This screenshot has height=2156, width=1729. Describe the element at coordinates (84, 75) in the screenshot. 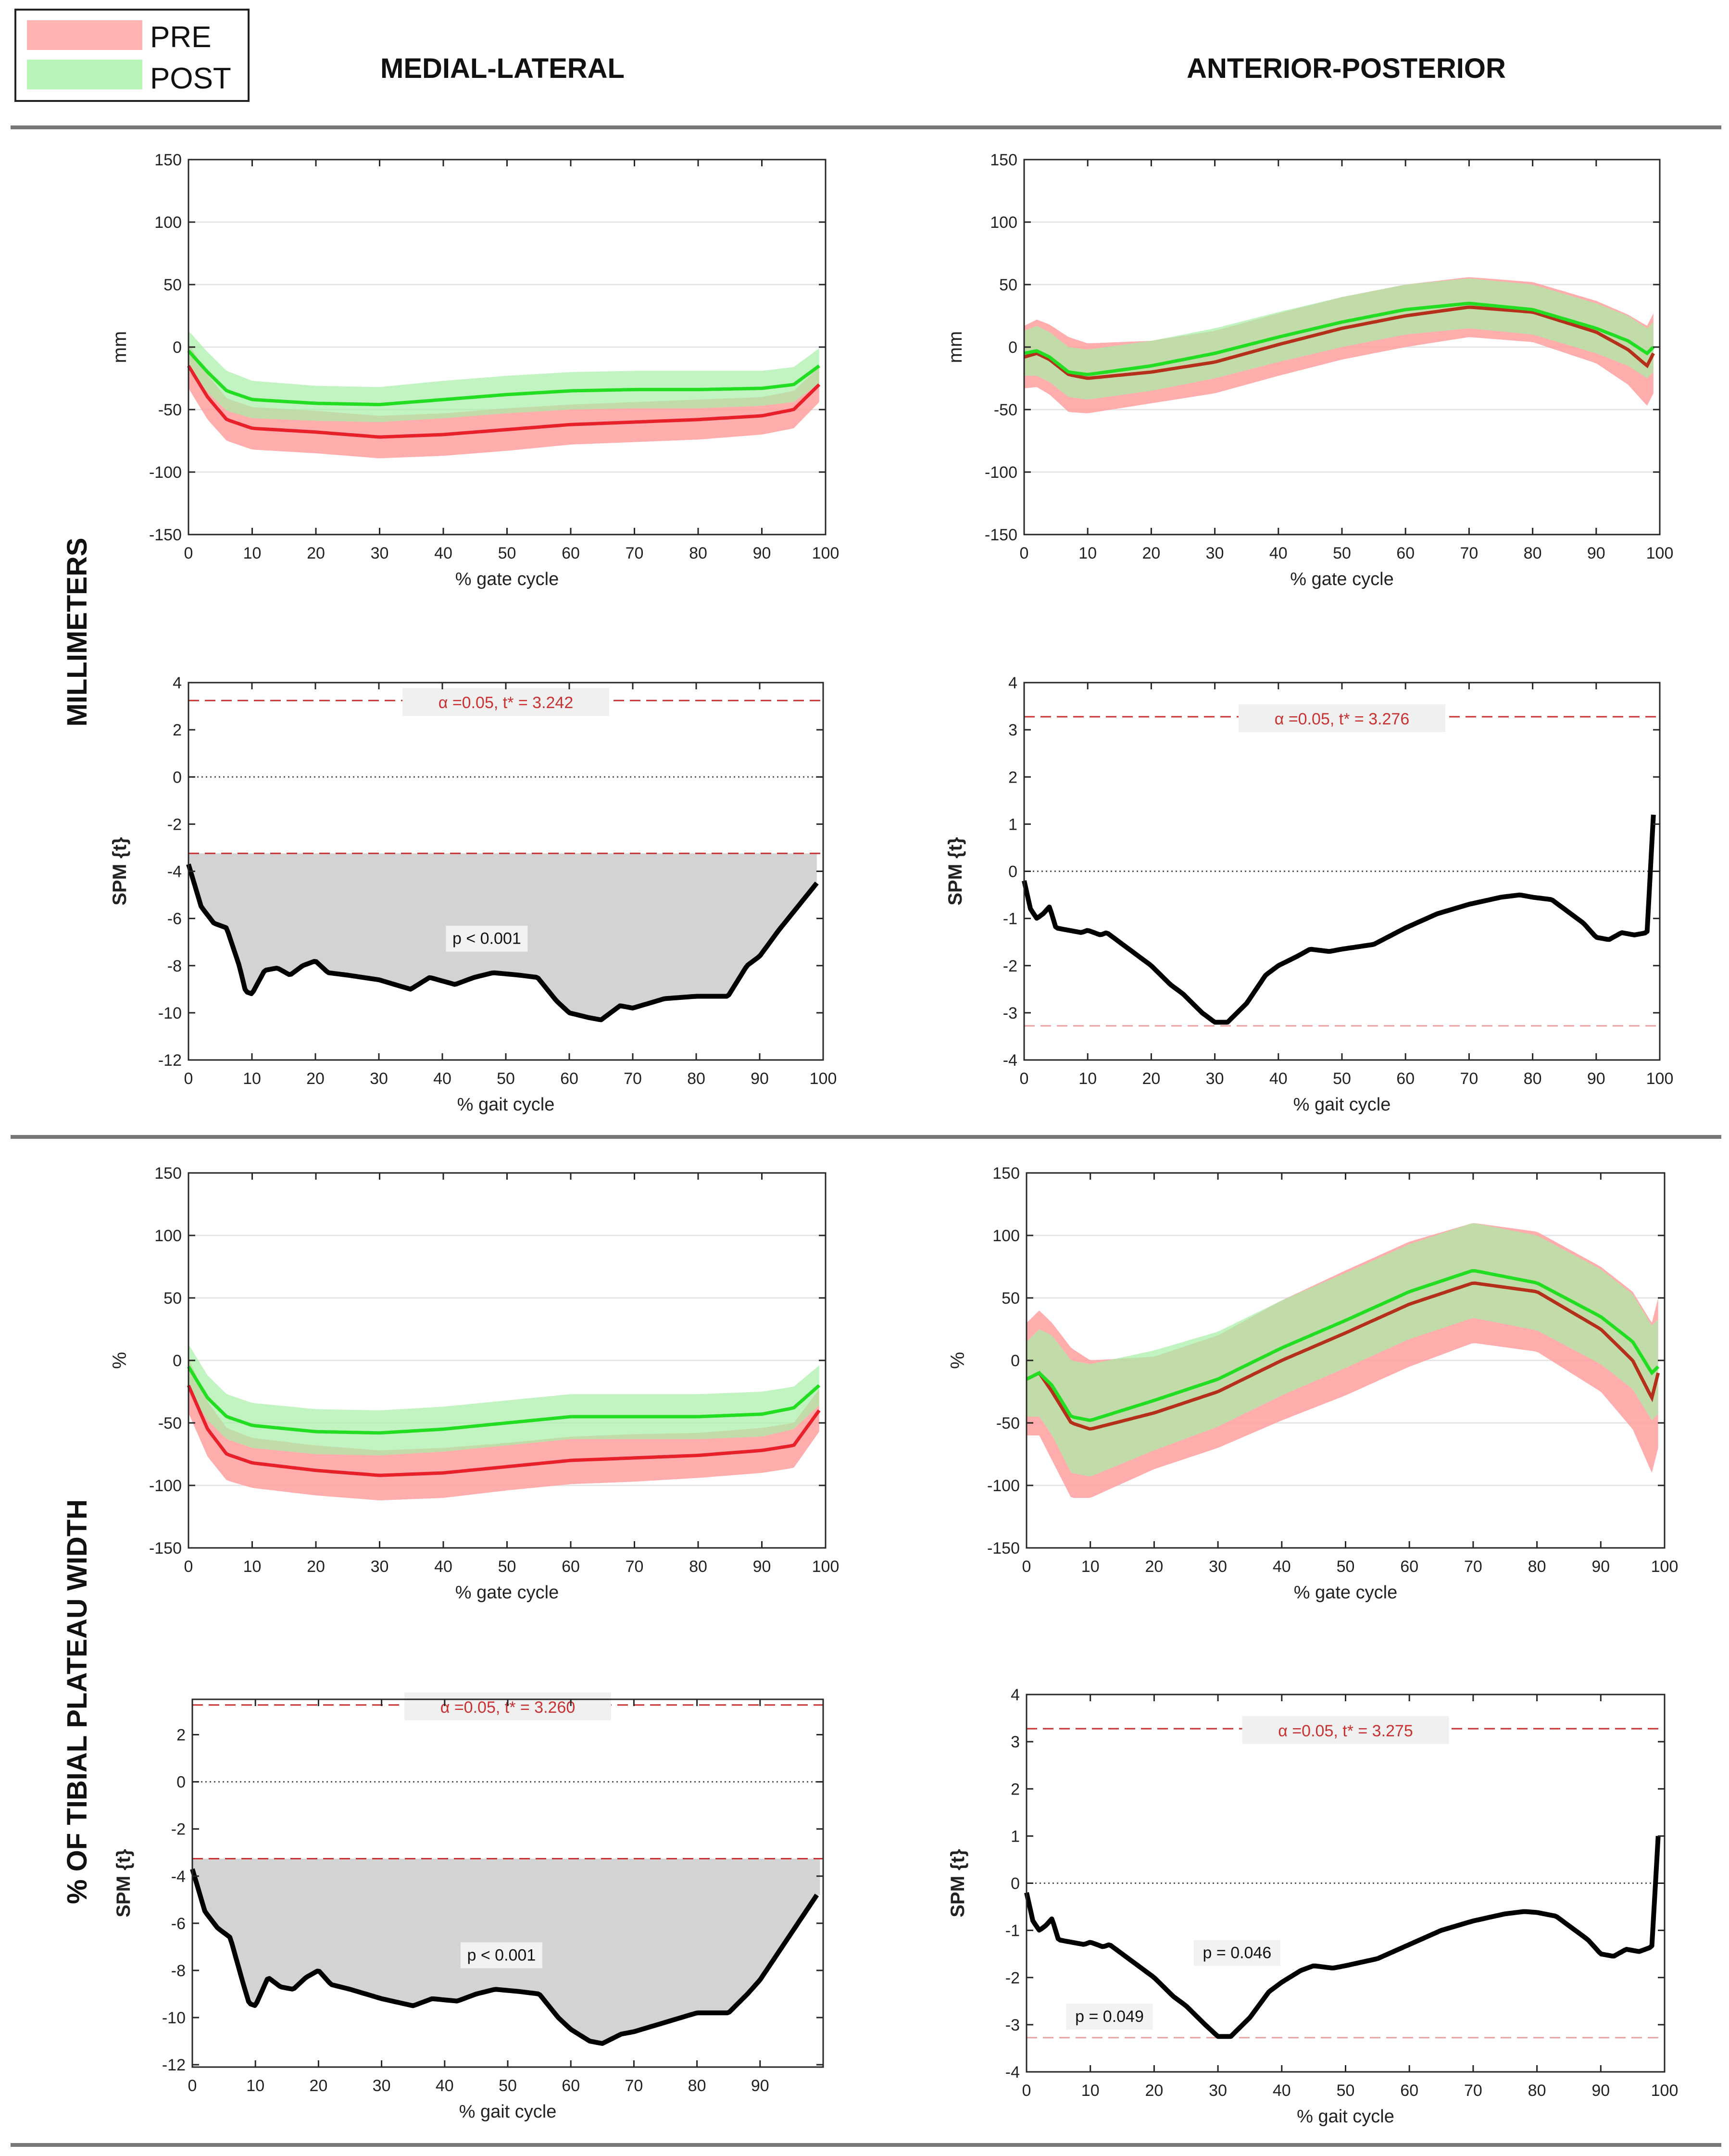

I see `legend-swatch-post` at that location.